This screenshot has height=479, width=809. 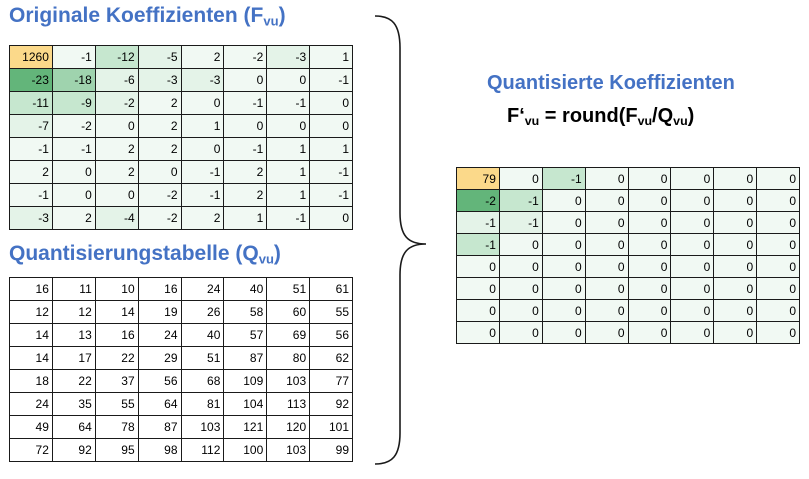 I want to click on quant-table-title-close: ), so click(x=277, y=253).